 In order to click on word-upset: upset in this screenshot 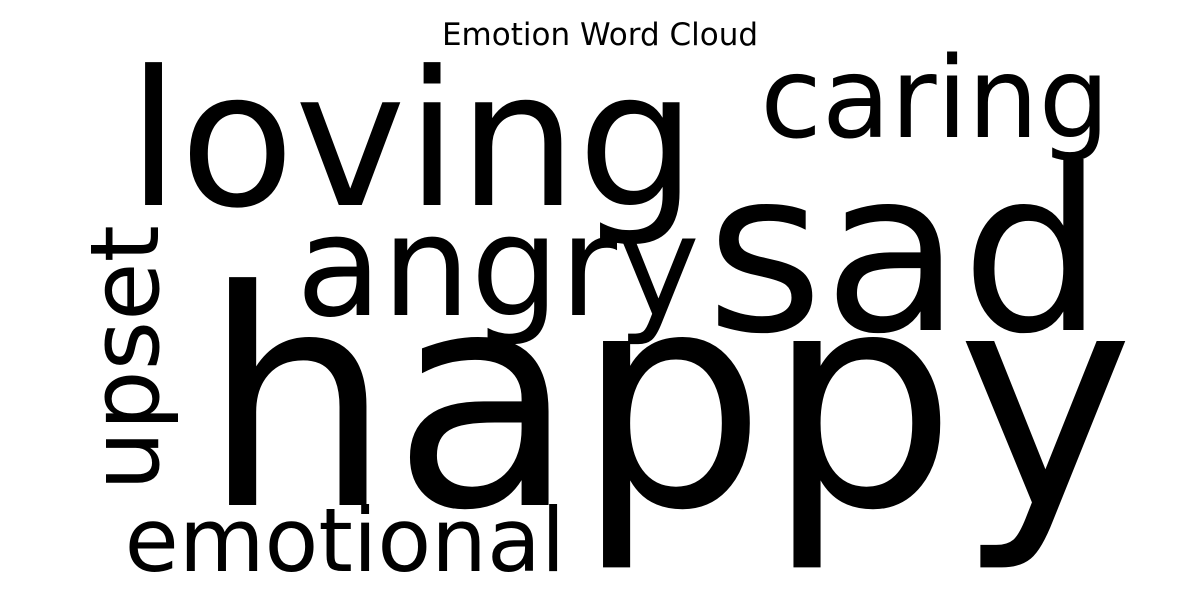, I will do `click(126, 358)`.